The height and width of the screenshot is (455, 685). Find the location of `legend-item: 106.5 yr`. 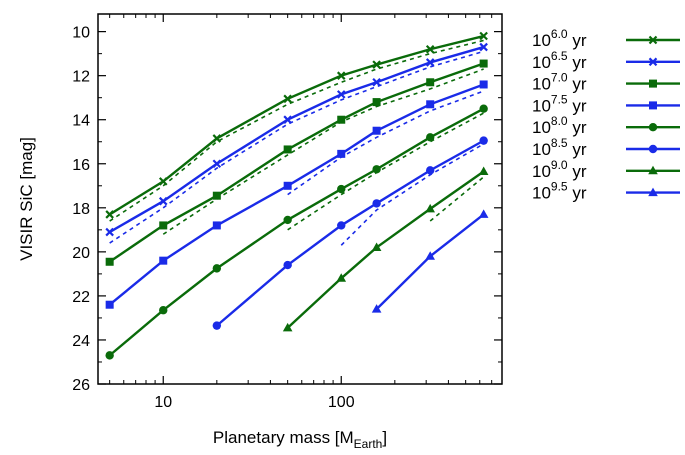

legend-item: 106.5 yr is located at coordinates (606, 60).